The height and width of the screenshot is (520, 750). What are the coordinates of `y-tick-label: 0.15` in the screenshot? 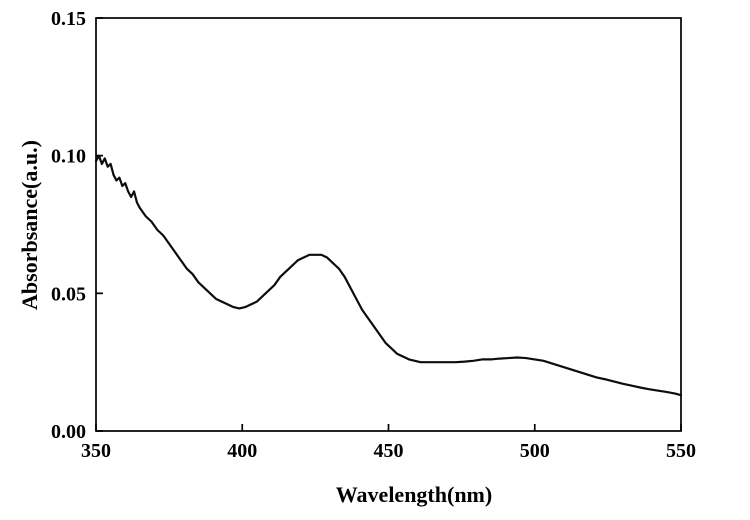 It's located at (68, 19).